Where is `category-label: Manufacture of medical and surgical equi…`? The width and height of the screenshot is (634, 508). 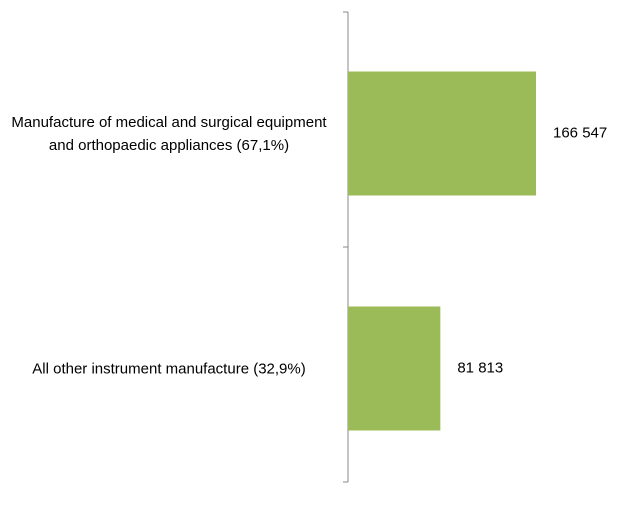
category-label: Manufacture of medical and surgical equi… is located at coordinates (169, 133).